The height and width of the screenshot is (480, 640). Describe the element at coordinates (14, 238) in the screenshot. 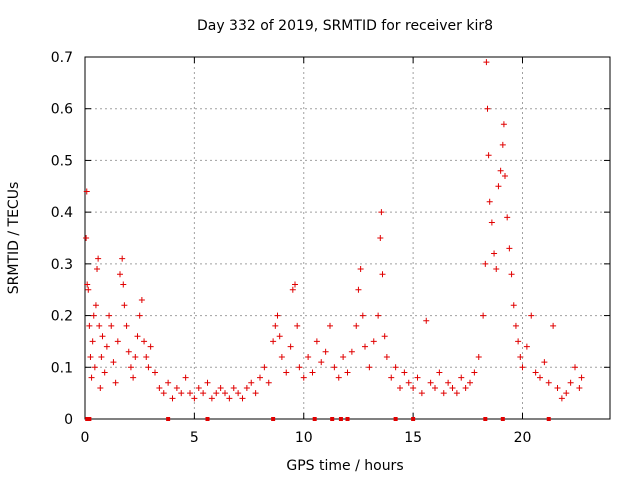

I see `y-axis-label: SRMTID / TECUs` at that location.